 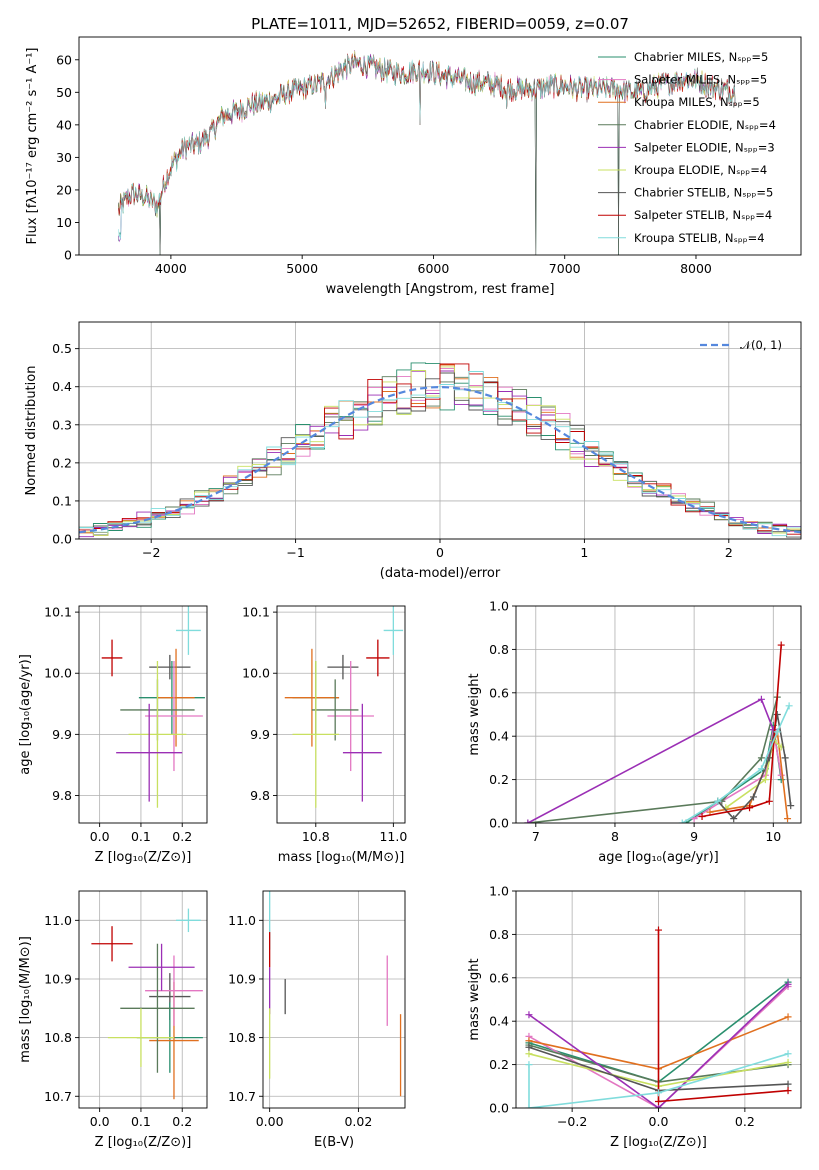 I want to click on errorbar-kroupa_elodie, so click(x=157, y=734).